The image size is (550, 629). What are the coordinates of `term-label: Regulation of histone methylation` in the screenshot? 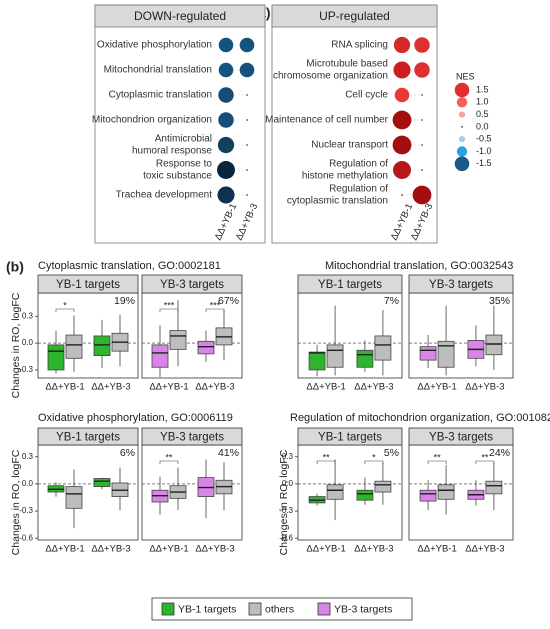 It's located at (344, 170).